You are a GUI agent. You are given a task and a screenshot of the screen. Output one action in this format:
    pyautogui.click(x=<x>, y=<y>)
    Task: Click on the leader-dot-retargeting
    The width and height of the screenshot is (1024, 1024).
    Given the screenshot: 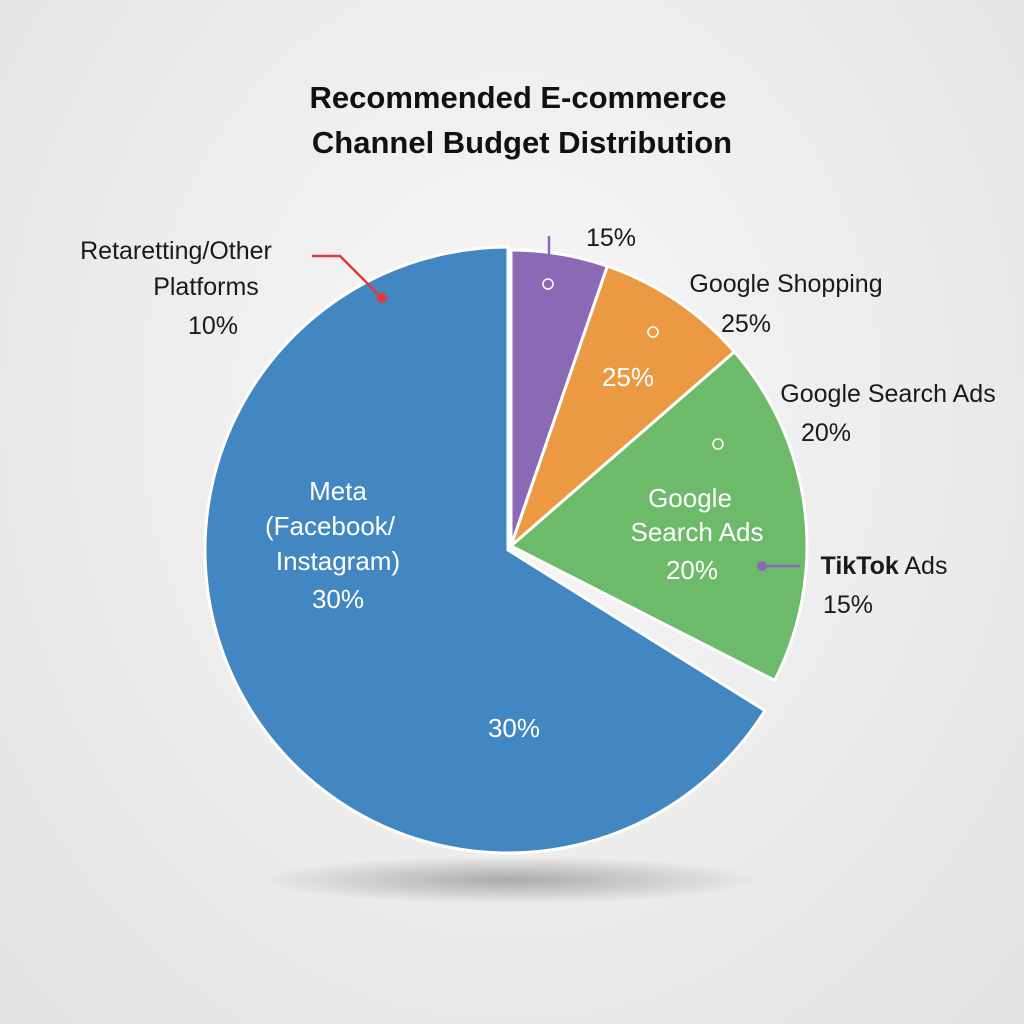 What is the action you would take?
    pyautogui.click(x=382, y=298)
    